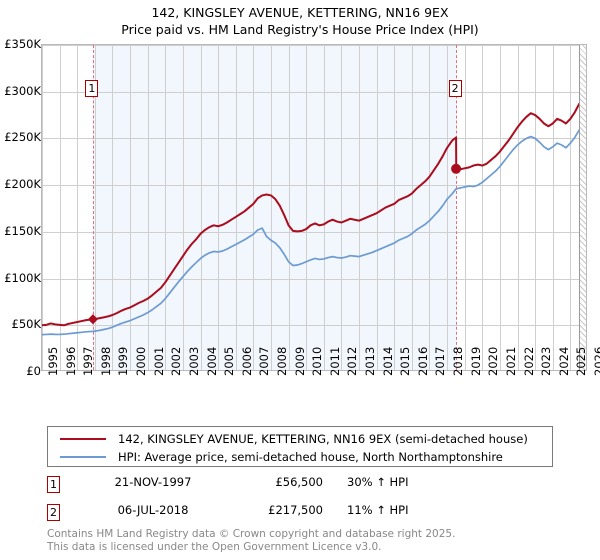  What do you see at coordinates (105, 361) in the screenshot?
I see `x-axis-tick-label: 1998` at bounding box center [105, 361].